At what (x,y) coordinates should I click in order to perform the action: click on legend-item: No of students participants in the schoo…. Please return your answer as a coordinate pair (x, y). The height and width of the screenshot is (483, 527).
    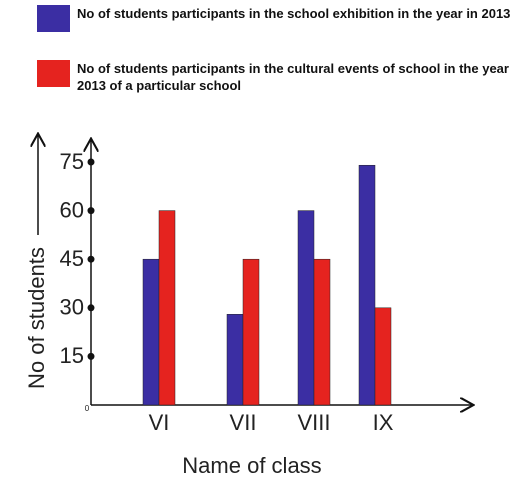
    Looking at the image, I should click on (277, 18).